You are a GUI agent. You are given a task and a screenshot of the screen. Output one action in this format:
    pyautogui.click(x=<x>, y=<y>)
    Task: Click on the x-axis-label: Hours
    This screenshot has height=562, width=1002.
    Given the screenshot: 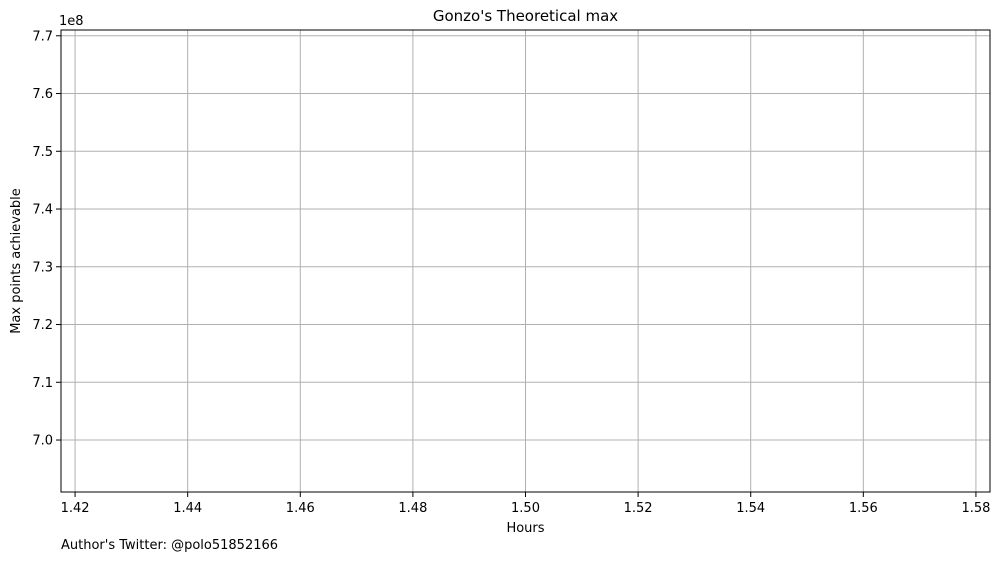 What is the action you would take?
    pyautogui.click(x=525, y=528)
    